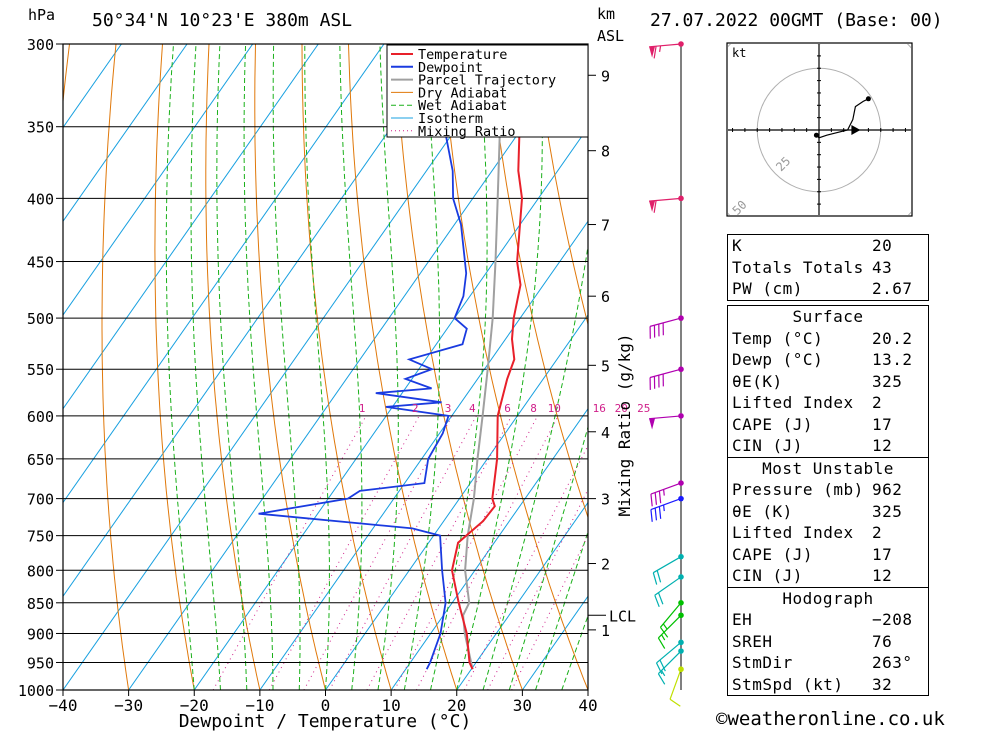 Image resolution: width=1000 pixels, height=733 pixels. I want to click on legend-entry: Parcel Trajectory, so click(487, 81).